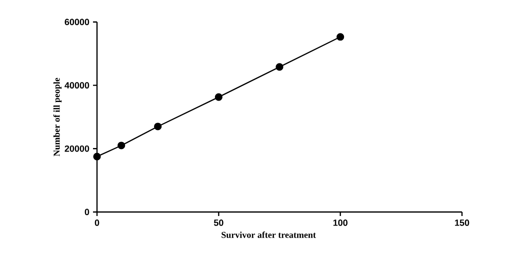 This screenshot has width=510, height=264. Describe the element at coordinates (77, 85) in the screenshot. I see `y-tick-label: 40000` at that location.